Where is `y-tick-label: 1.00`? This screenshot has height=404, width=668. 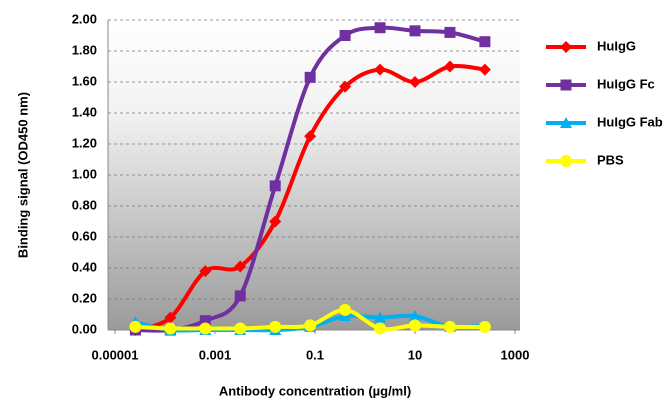 y-tick-label: 1.00 is located at coordinates (84, 173).